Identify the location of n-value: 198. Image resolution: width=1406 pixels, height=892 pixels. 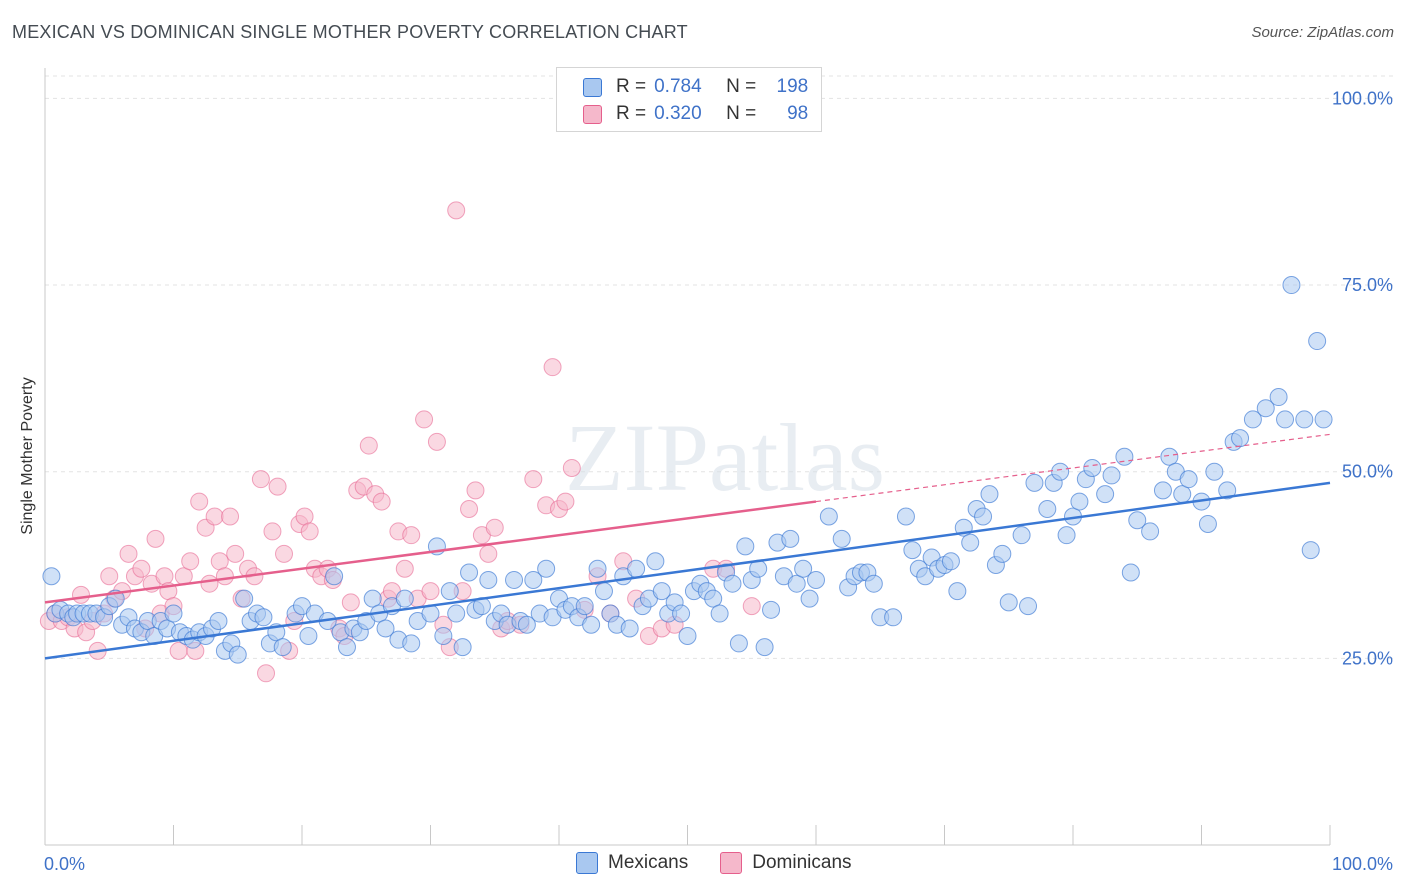
(792, 86).